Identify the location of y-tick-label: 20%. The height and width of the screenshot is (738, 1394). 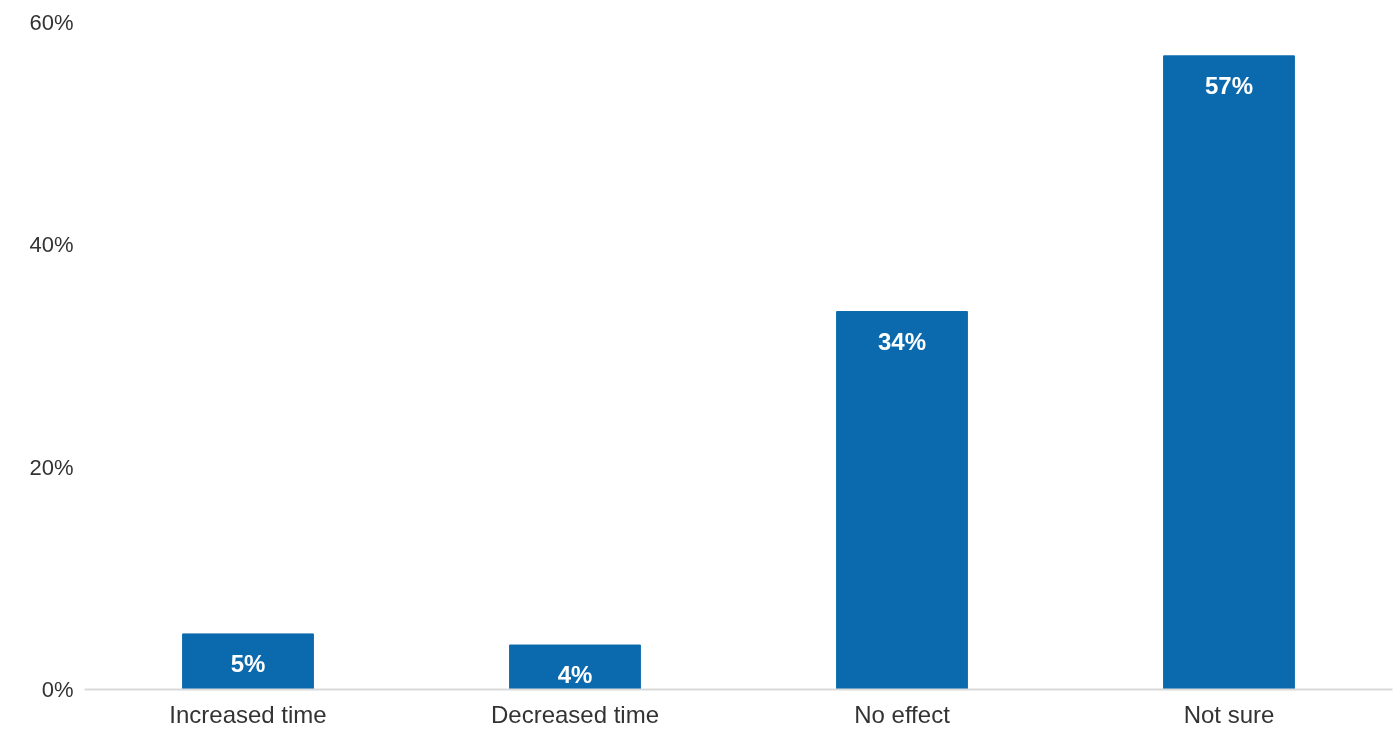
(51, 467).